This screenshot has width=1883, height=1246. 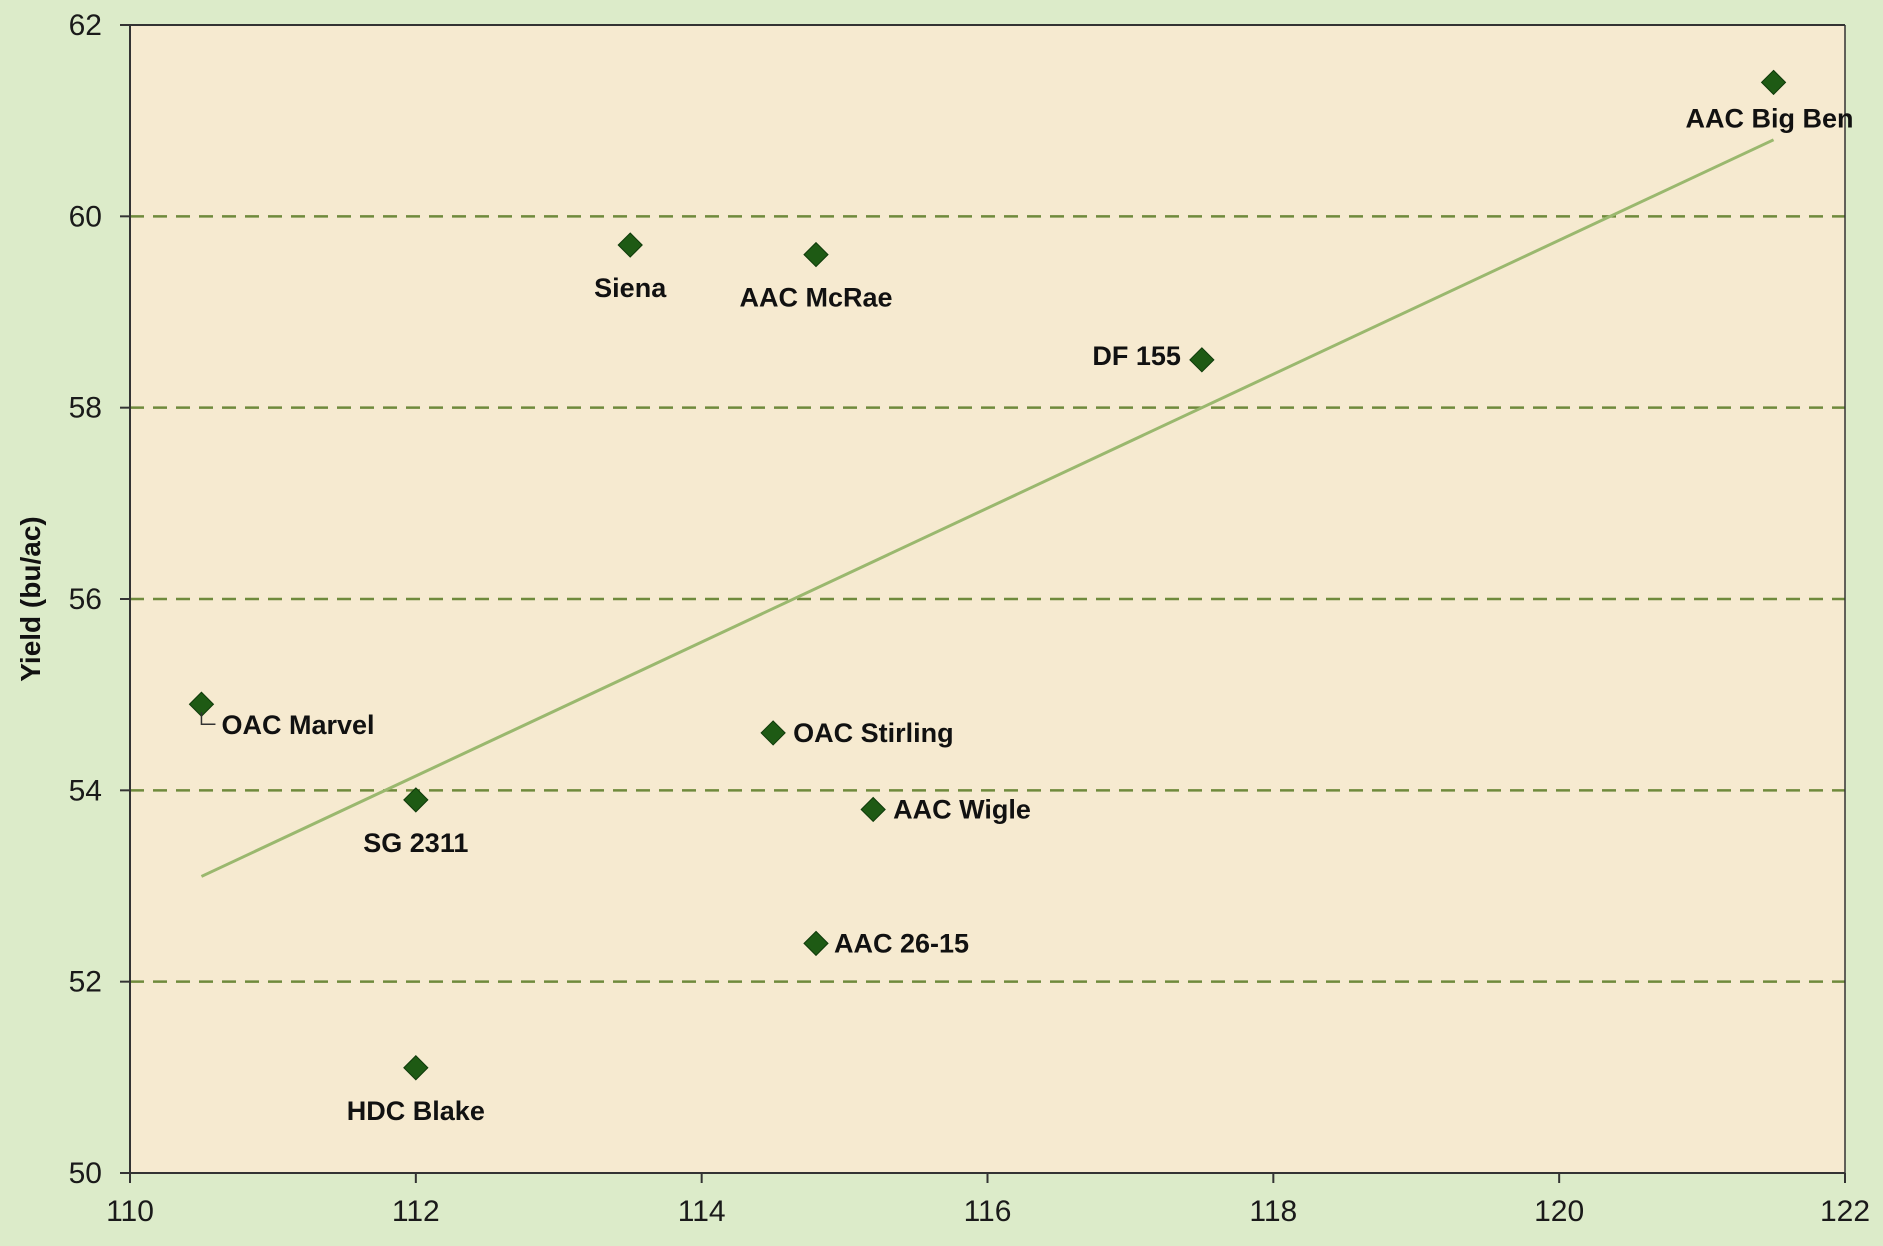 I want to click on x-tick-label: 112, so click(x=416, y=1211).